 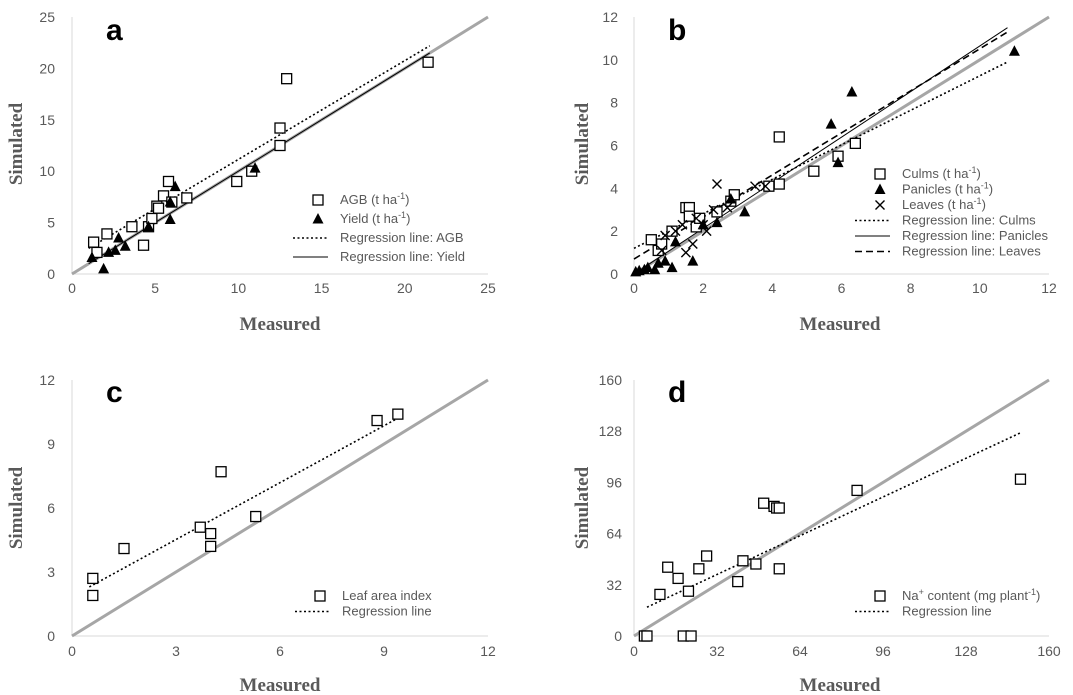 What do you see at coordinates (942, 189) in the screenshot?
I see `legend-label-part: Panicles (t ha` at bounding box center [942, 189].